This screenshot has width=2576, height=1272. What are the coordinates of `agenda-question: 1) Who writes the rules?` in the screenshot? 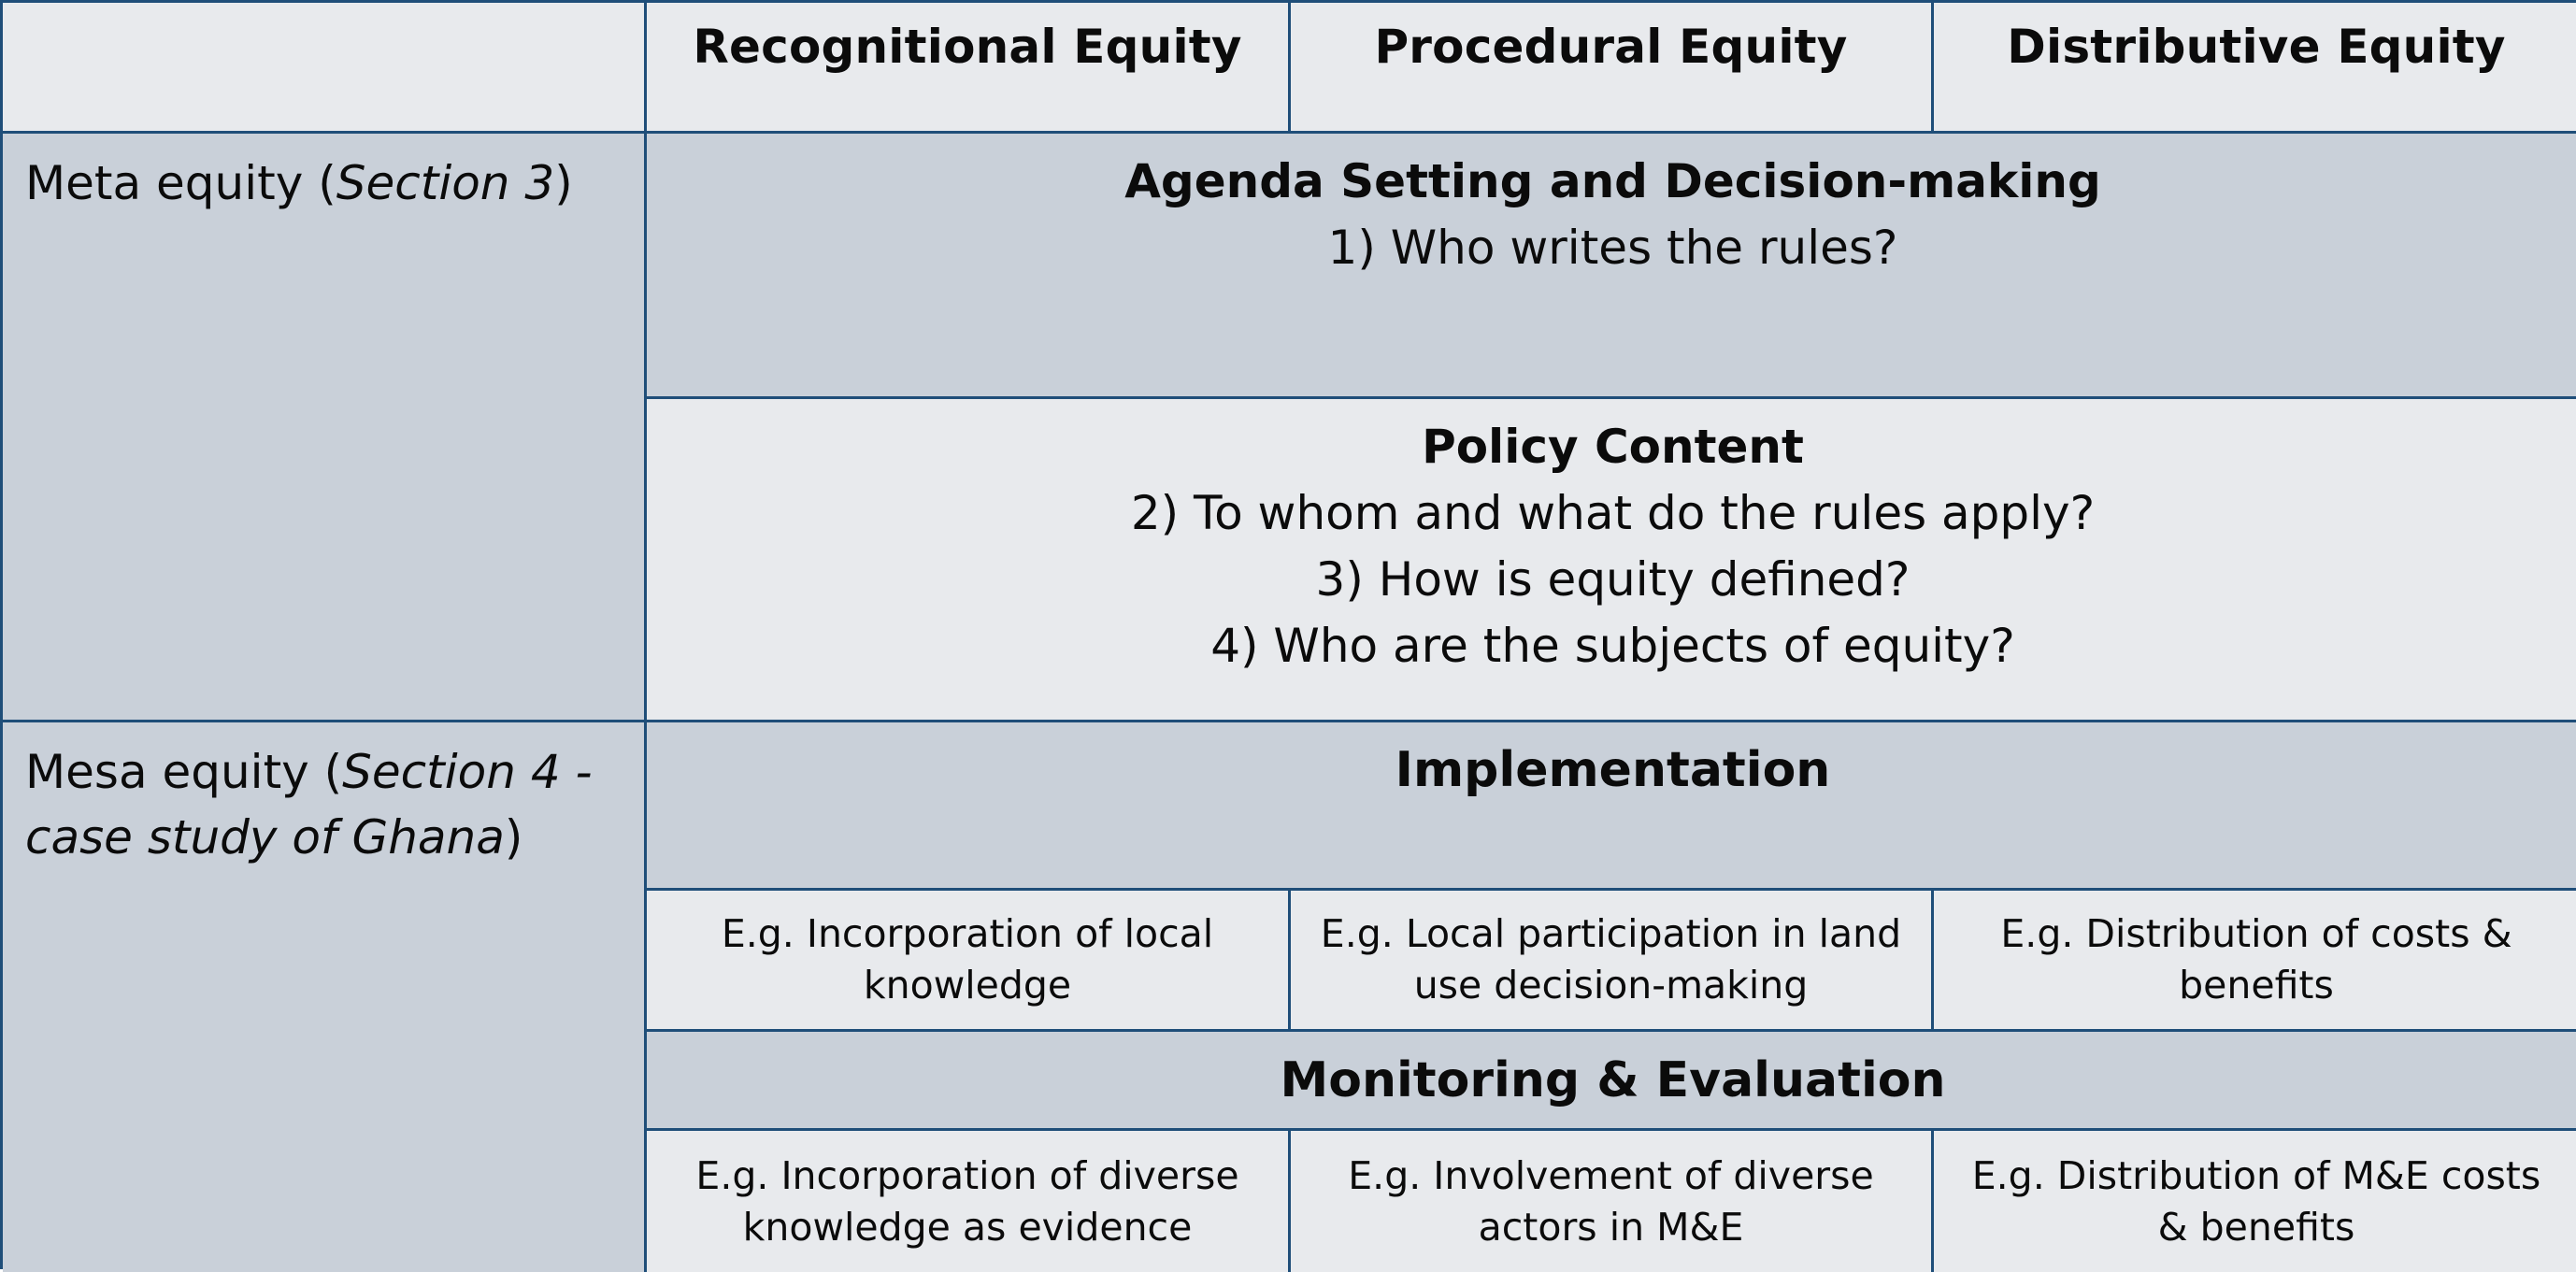 It's located at (1612, 248).